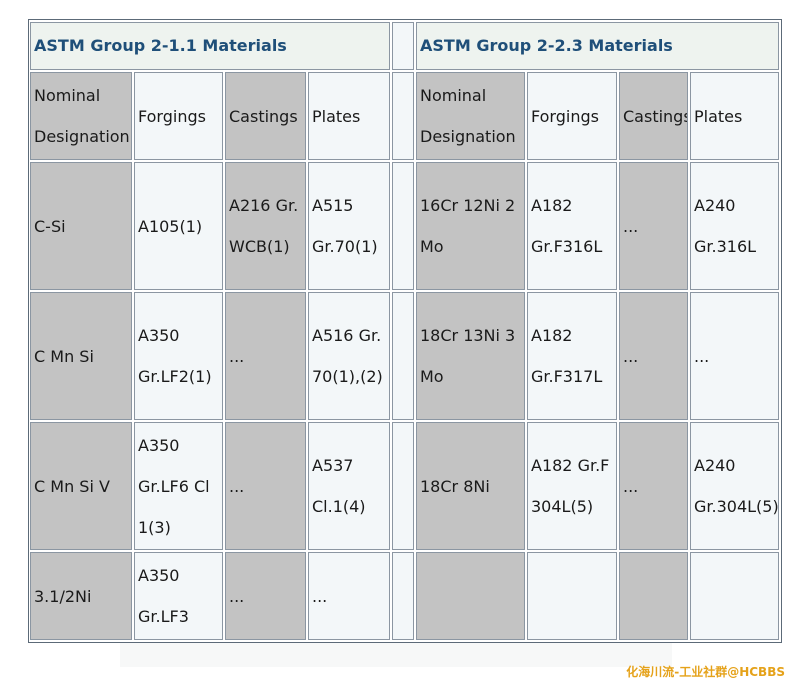 The width and height of the screenshot is (793, 686). What do you see at coordinates (81, 486) in the screenshot?
I see `left-cell: C Mn Si V` at bounding box center [81, 486].